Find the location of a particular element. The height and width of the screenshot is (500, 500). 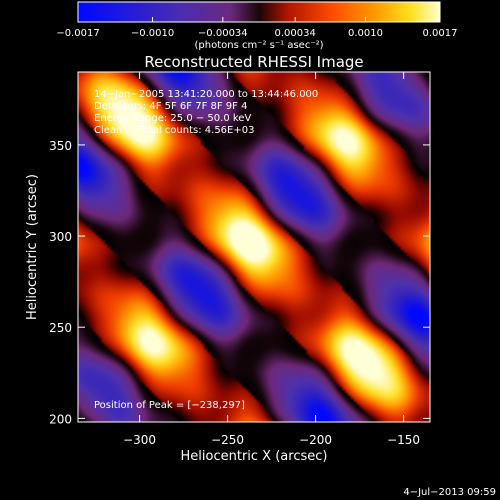

x-tick-label: −200 is located at coordinates (315, 440).